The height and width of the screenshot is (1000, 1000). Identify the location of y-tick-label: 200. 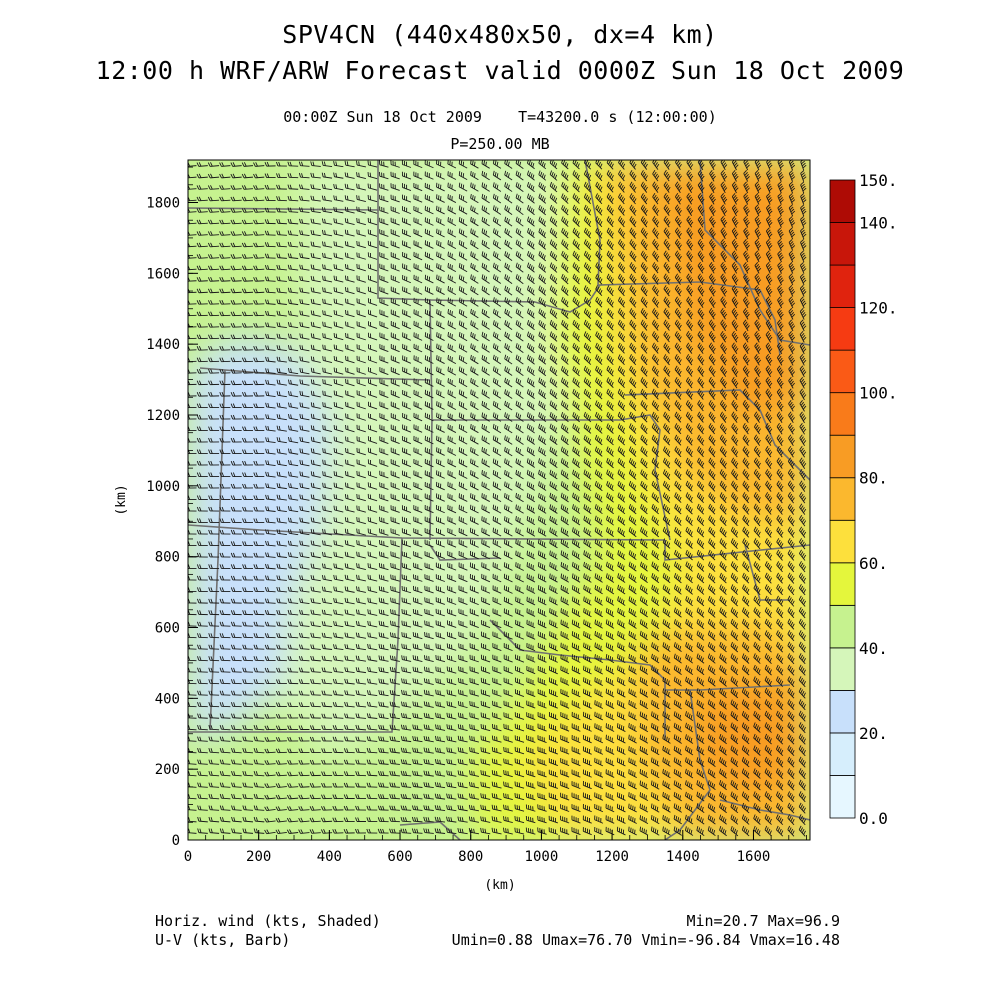
(167, 770).